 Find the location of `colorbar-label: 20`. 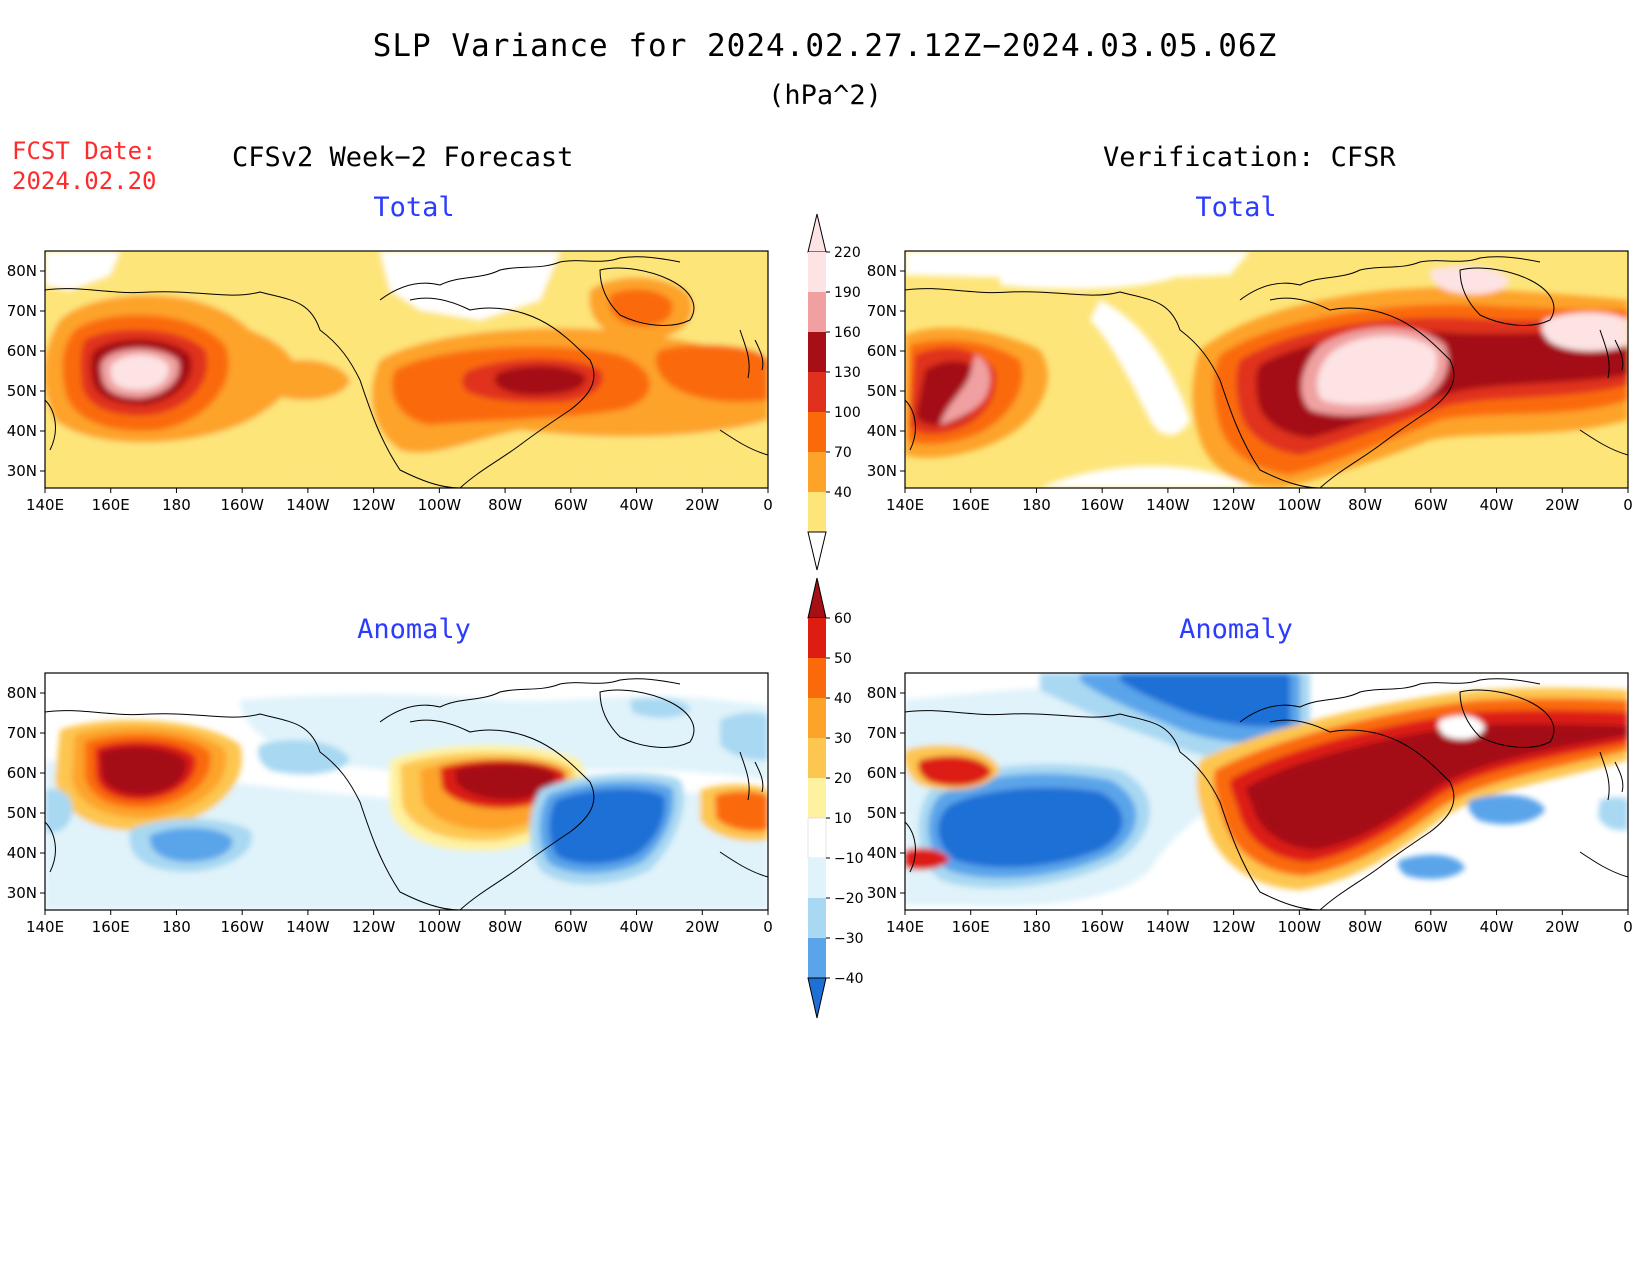

colorbar-label: 20 is located at coordinates (843, 779).